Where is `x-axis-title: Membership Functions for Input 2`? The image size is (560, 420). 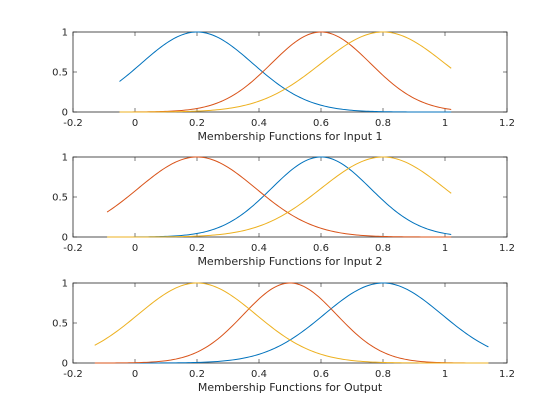
x-axis-title: Membership Functions for Input 2 is located at coordinates (289, 261).